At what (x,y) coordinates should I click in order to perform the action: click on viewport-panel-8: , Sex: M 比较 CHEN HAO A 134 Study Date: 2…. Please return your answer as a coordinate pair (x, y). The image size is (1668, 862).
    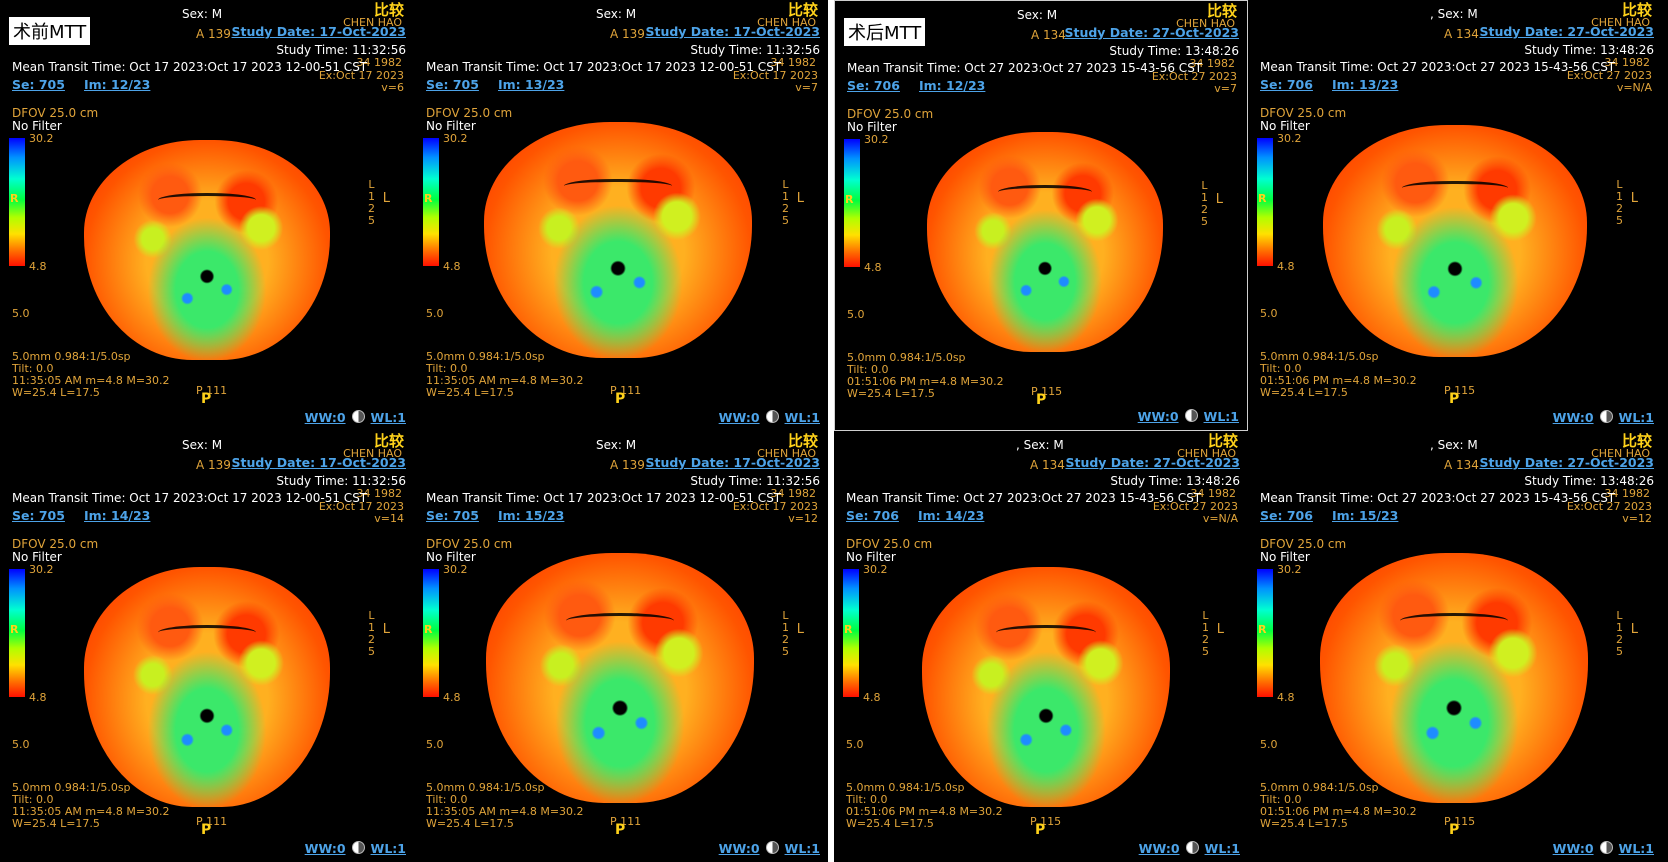
    Looking at the image, I should click on (1455, 646).